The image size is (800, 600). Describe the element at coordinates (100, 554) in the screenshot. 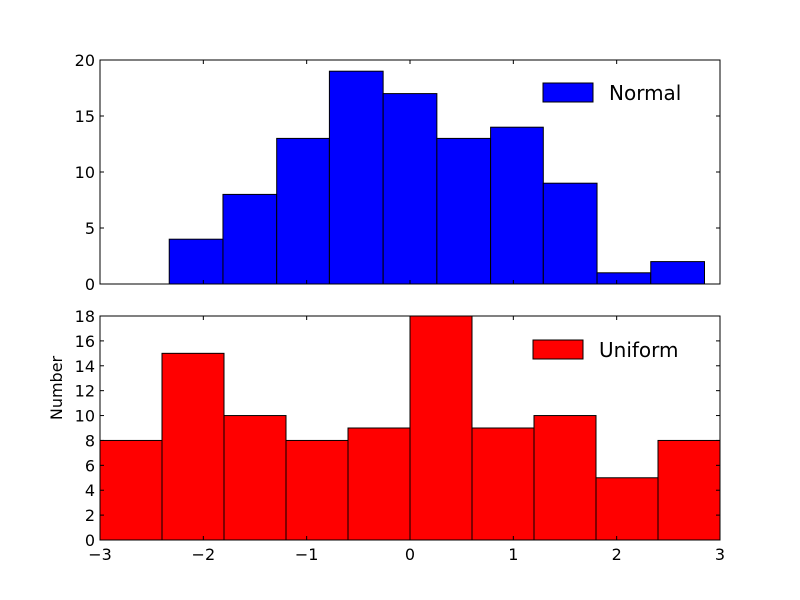

I see `uniform-x-tick-label: −3` at that location.